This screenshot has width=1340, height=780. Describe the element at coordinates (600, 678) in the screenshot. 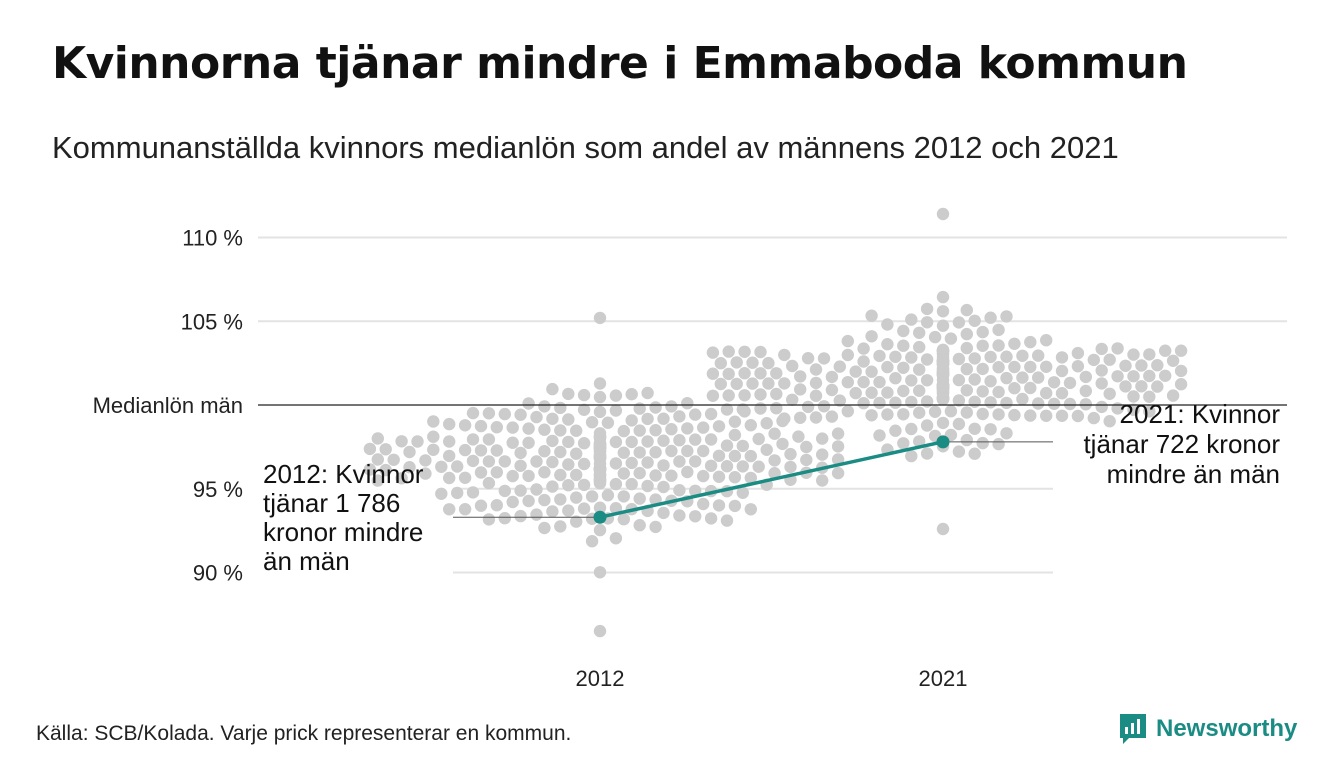

I see `x-tick-label: 2012` at that location.